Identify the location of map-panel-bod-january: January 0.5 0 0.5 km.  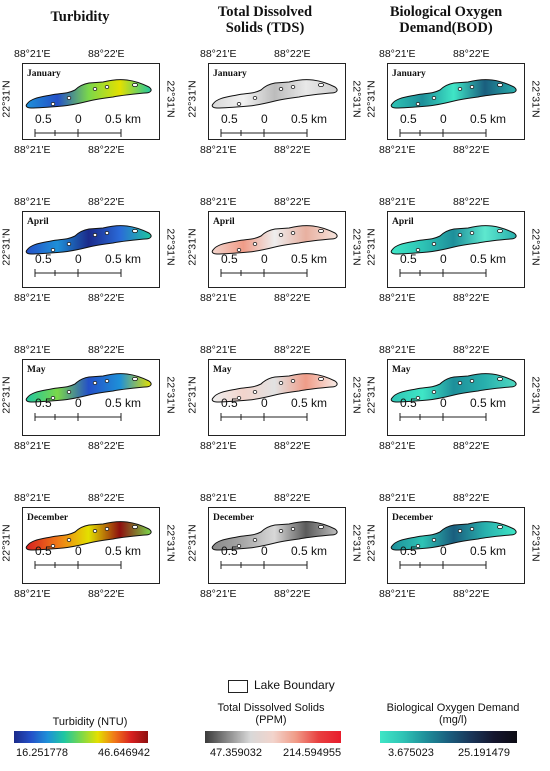
(456, 101).